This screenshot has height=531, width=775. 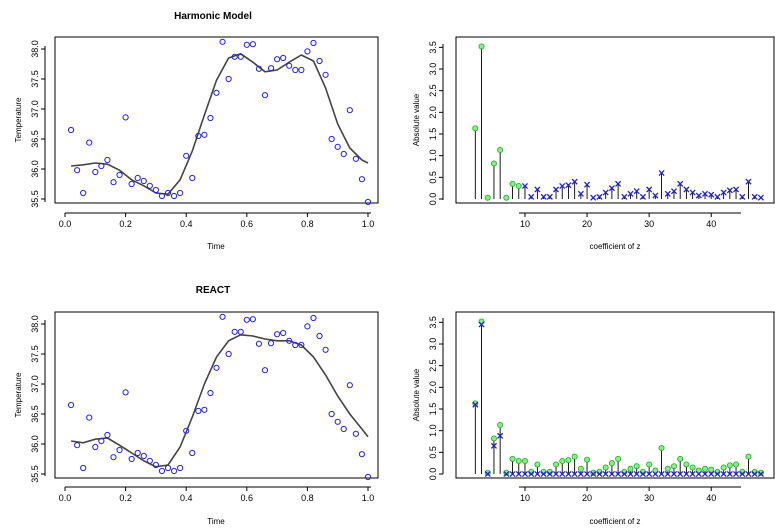 I want to click on harmonic-coef-x-tick-label: 20, so click(x=587, y=224).